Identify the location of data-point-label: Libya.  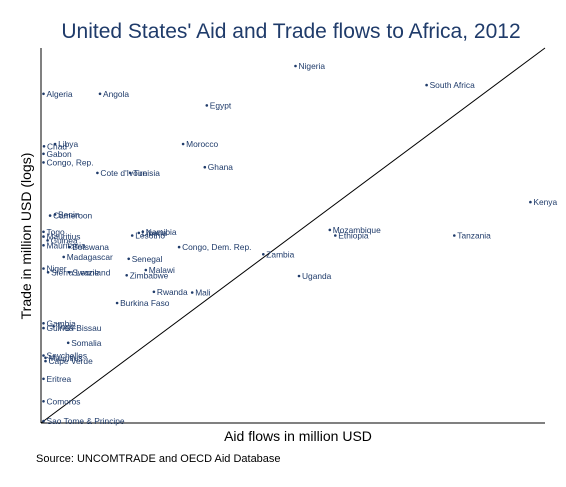
(68, 144).